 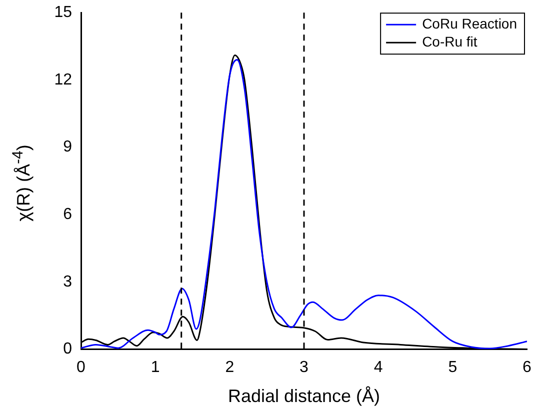 I want to click on y-tick-label: 9, so click(x=67, y=147).